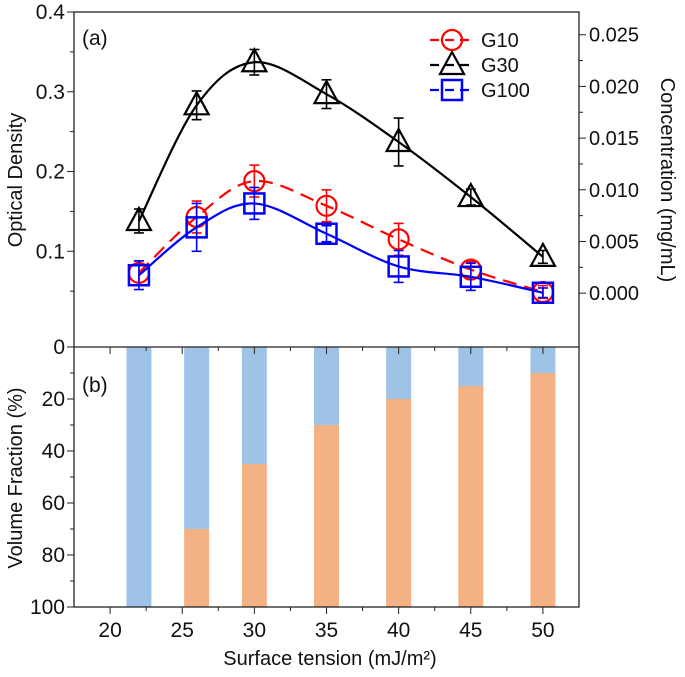  I want to click on y-tick-label-right: 0.015, so click(614, 139).